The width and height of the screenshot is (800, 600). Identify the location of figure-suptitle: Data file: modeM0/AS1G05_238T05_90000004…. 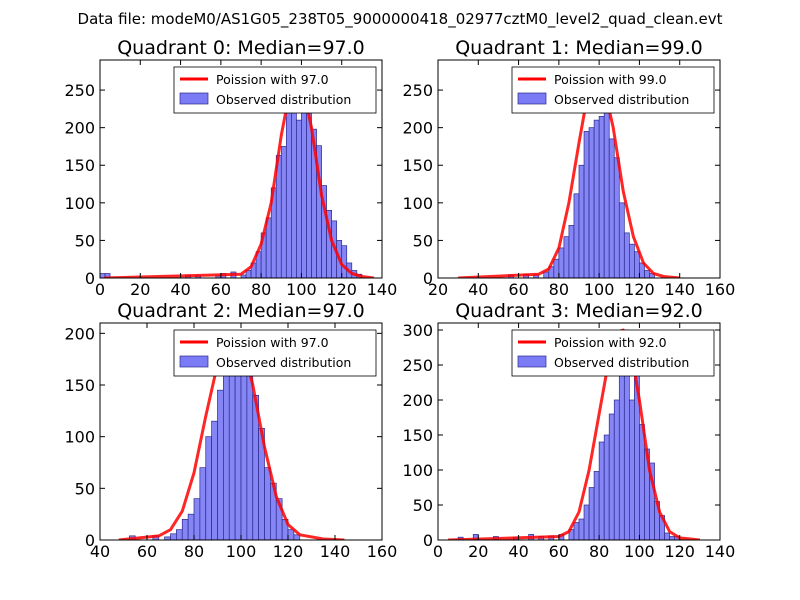
(400, 19).